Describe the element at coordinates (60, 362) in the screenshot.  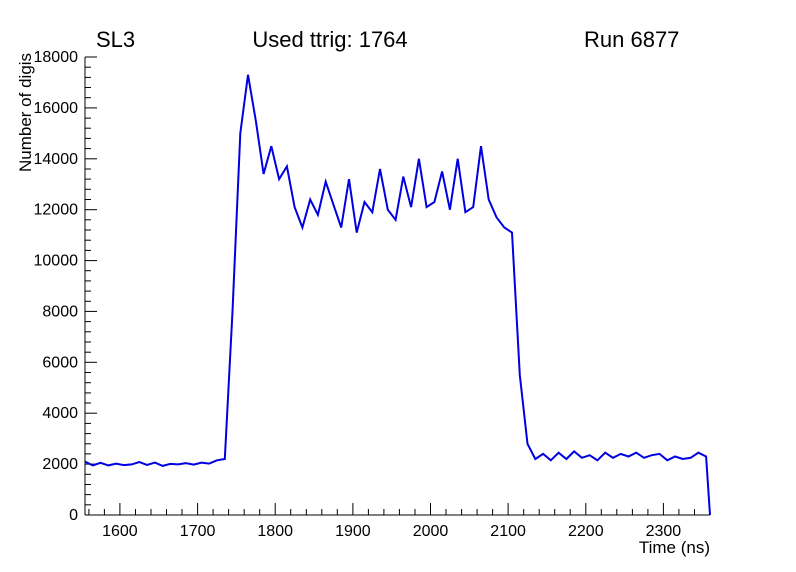
I see `y-tick-label: 6000` at that location.